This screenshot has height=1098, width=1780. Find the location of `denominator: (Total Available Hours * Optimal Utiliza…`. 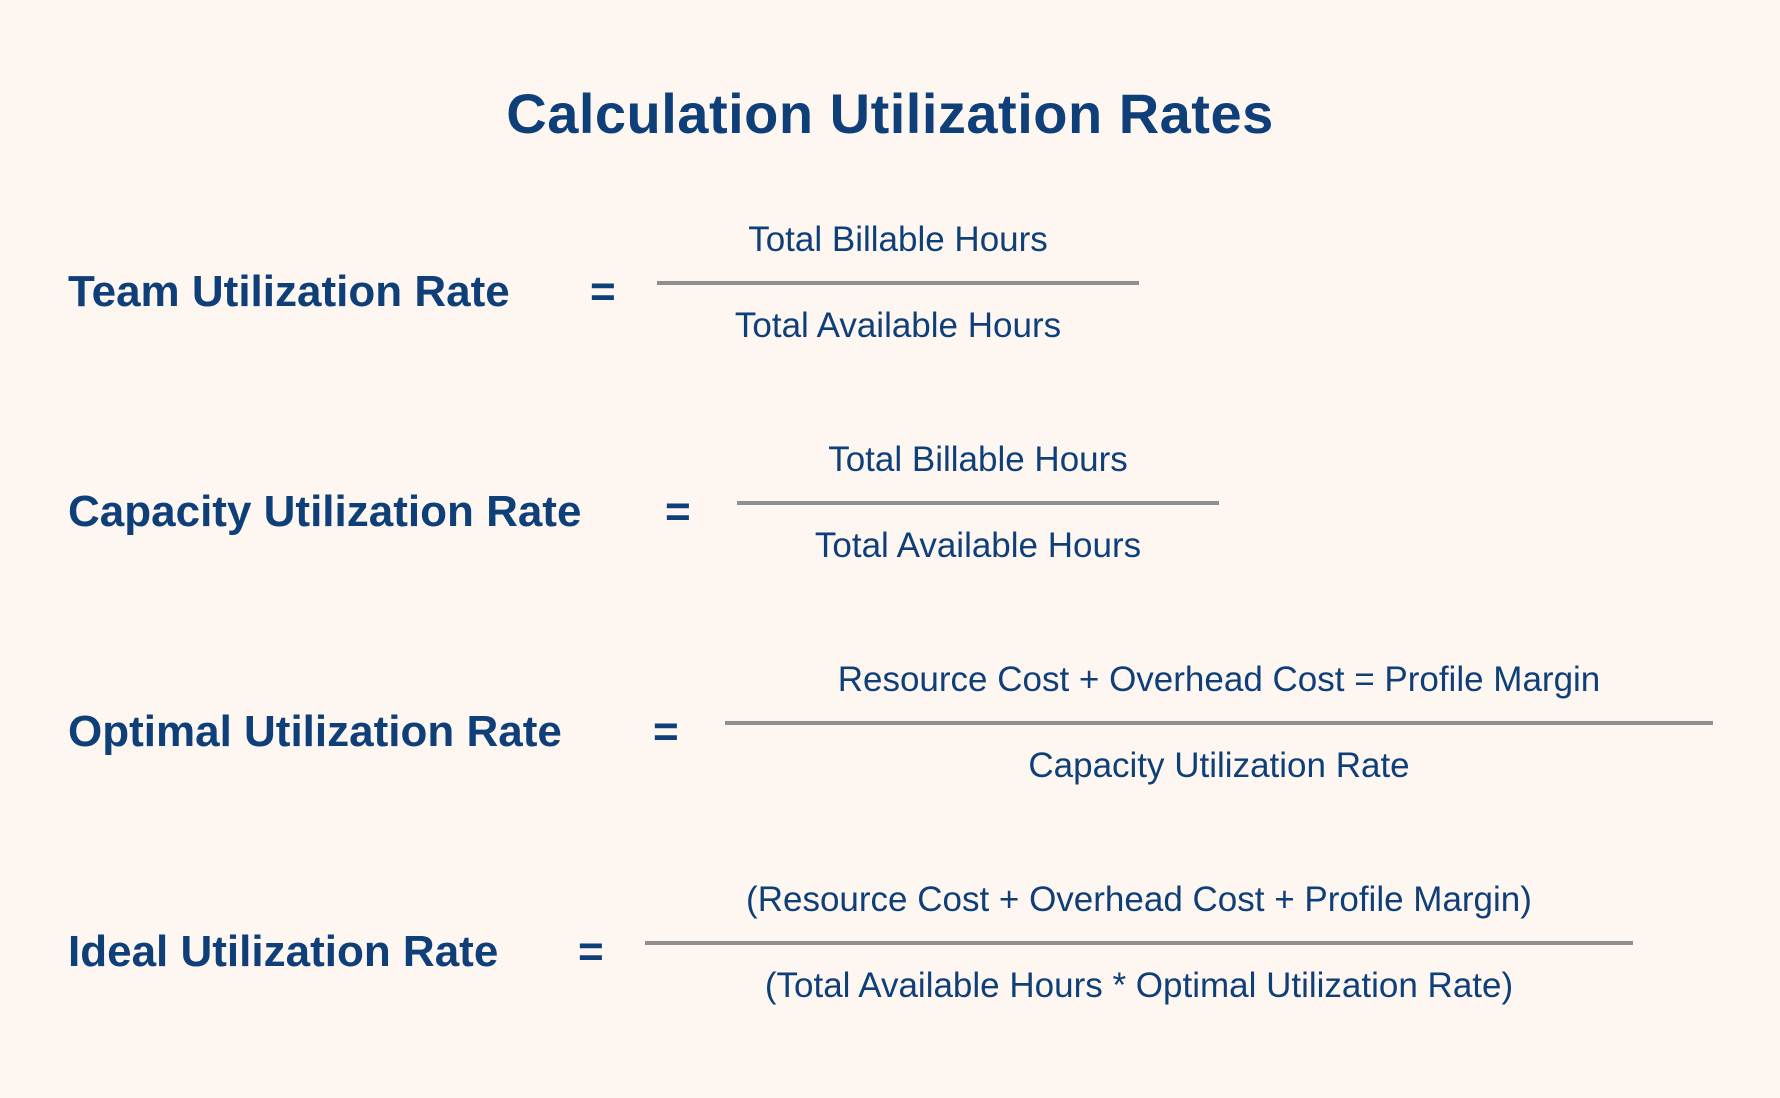

denominator: (Total Available Hours * Optimal Utiliza… is located at coordinates (1139, 985).